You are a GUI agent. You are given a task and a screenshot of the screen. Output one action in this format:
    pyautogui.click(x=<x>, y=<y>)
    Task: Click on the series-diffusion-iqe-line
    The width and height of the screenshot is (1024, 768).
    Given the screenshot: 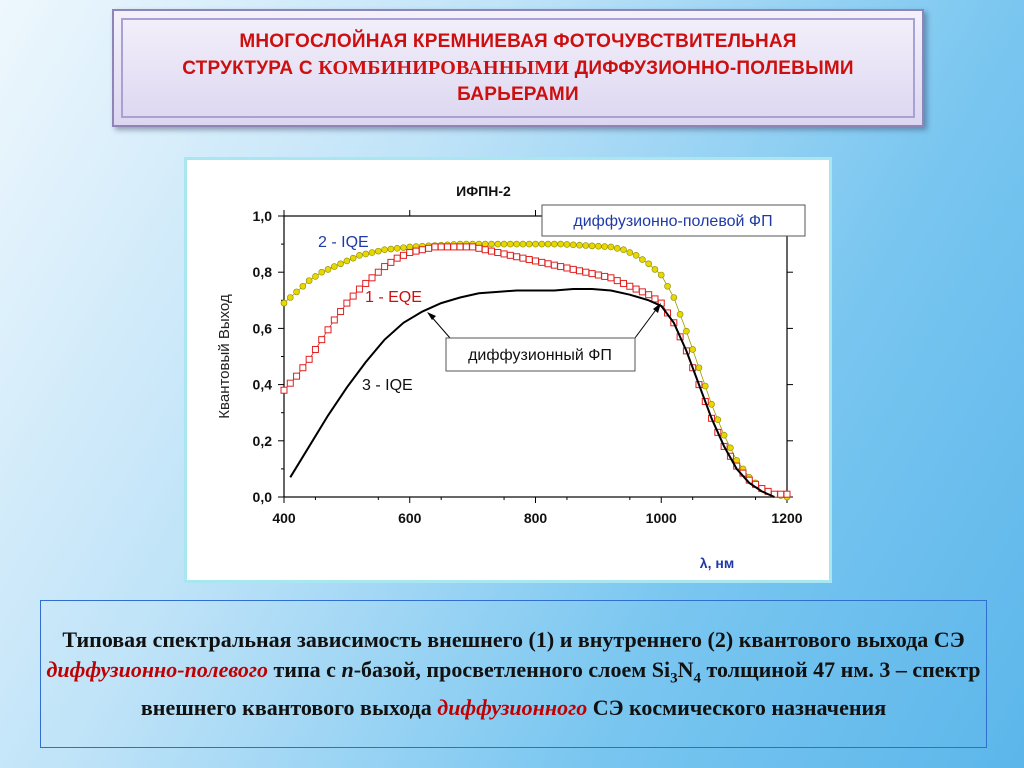 What is the action you would take?
    pyautogui.click(x=532, y=393)
    